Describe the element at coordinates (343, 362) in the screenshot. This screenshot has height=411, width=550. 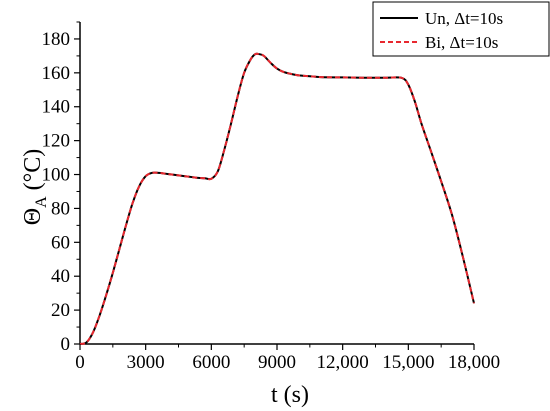
I see `x-tick-label: 12,000` at that location.